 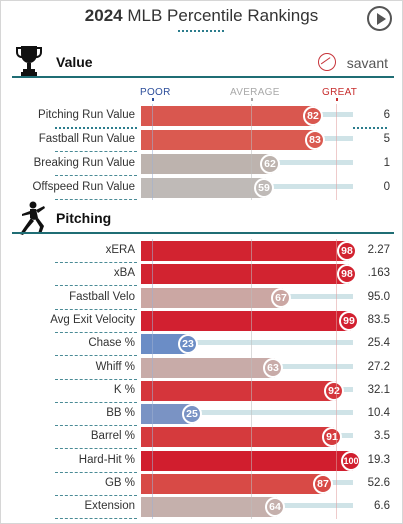 I want to click on metric-value: 25.4, so click(x=378, y=343).